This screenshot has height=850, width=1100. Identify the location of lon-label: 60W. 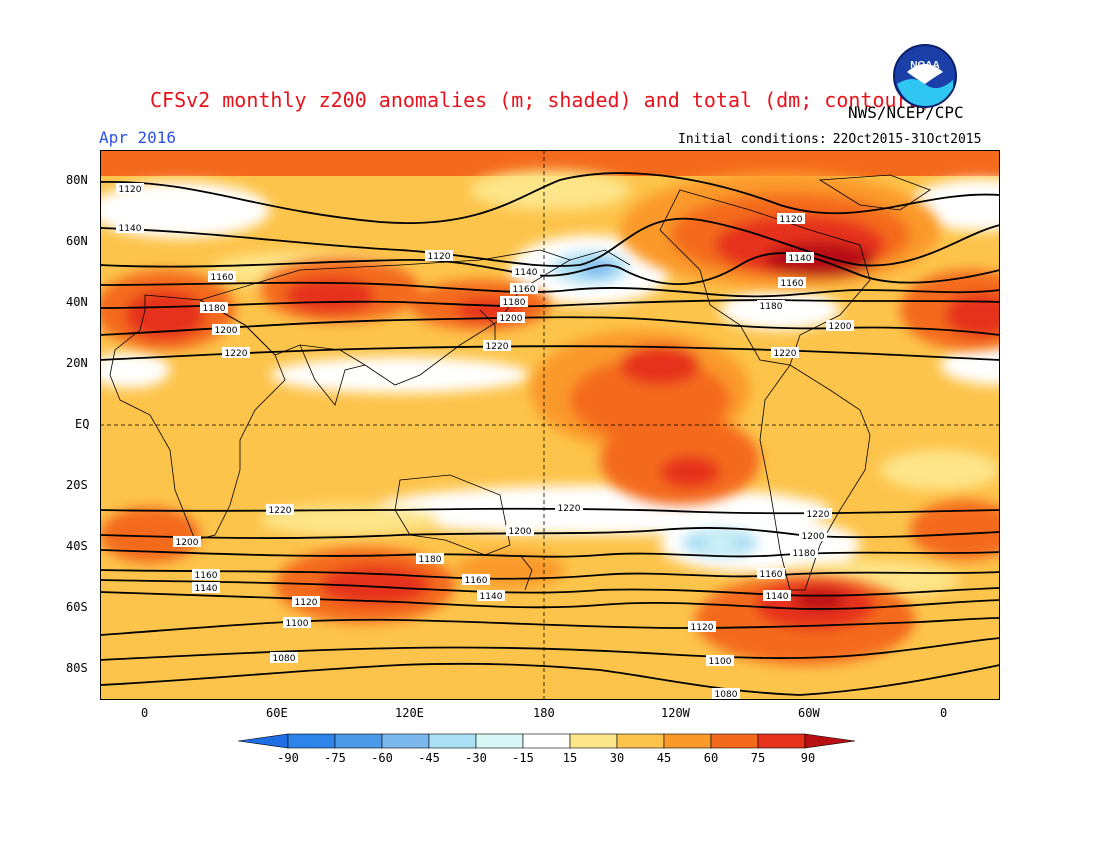
(809, 713).